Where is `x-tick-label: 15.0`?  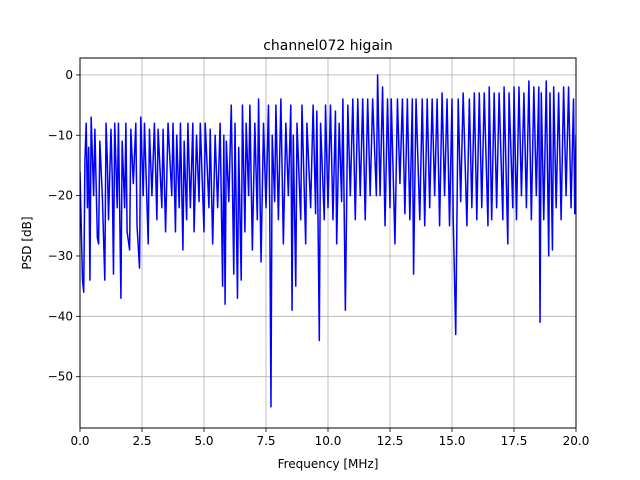
x-tick-label: 15.0 is located at coordinates (452, 441).